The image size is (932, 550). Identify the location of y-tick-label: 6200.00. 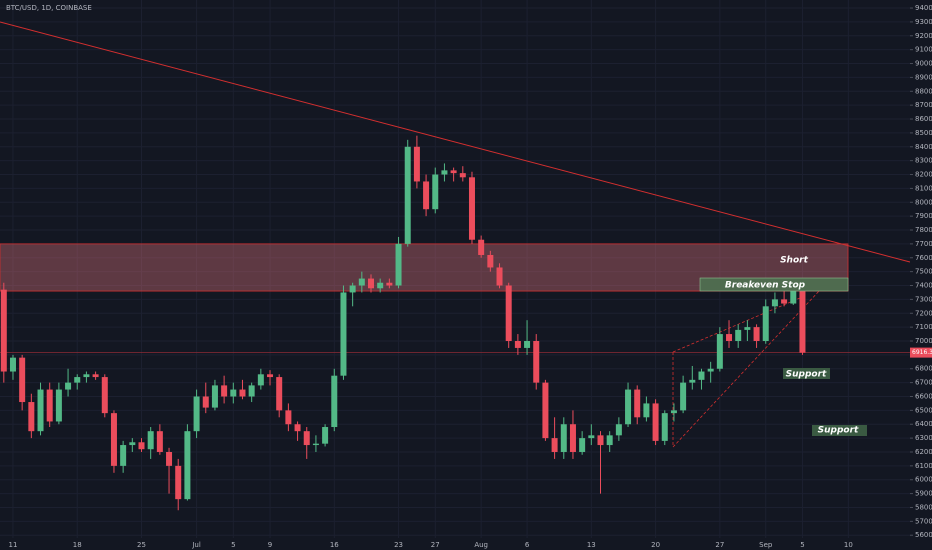
(923, 452).